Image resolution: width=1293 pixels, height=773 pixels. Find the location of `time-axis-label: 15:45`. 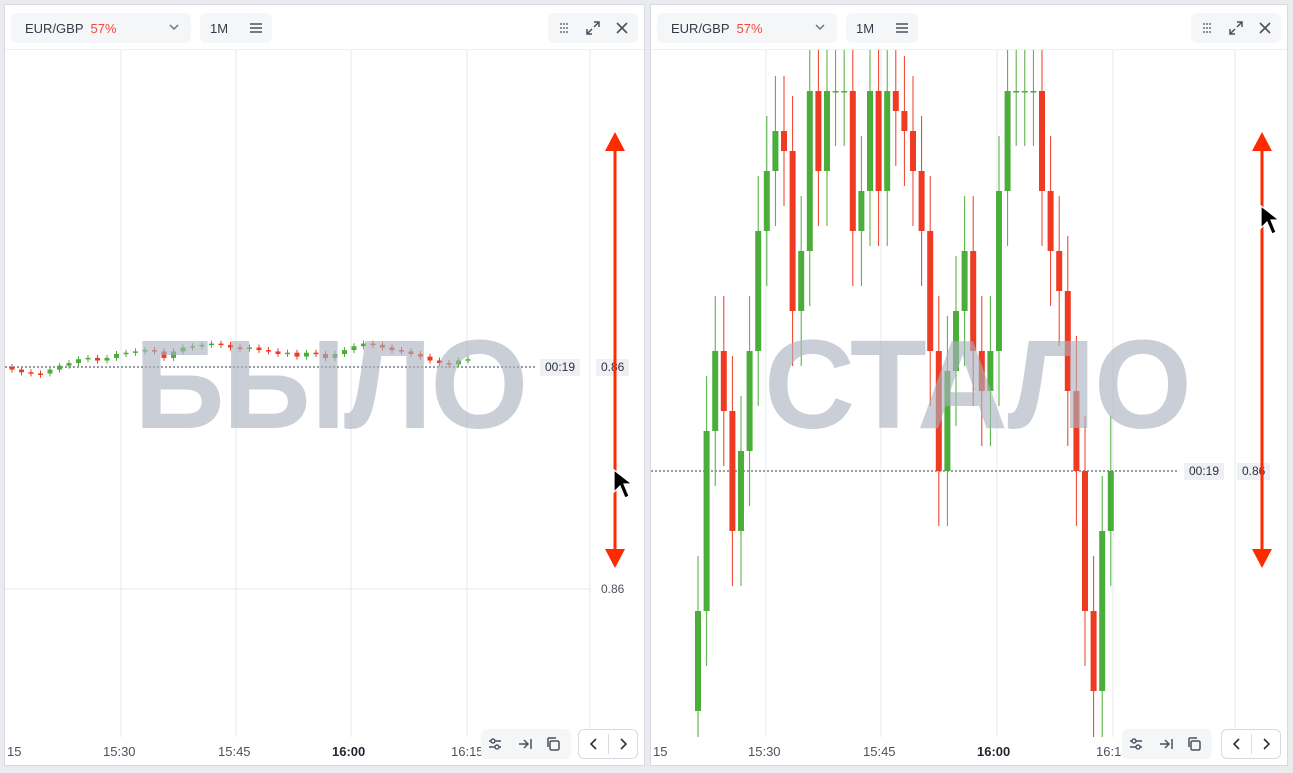

time-axis-label: 15:45 is located at coordinates (234, 751).